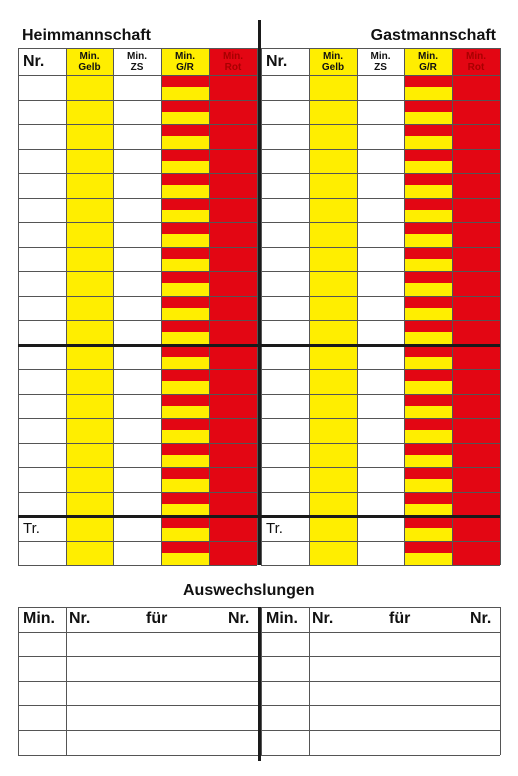 Image resolution: width=518 pixels, height=776 pixels. What do you see at coordinates (233, 306) in the screenshot?
I see `home-red-column` at bounding box center [233, 306].